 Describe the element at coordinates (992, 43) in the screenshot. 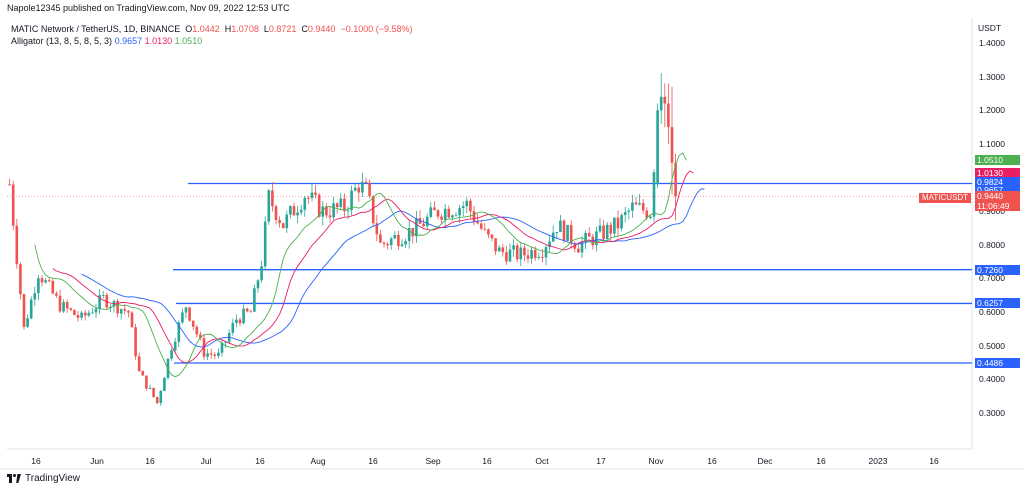

I see `price-tick-label: 1.4000` at that location.